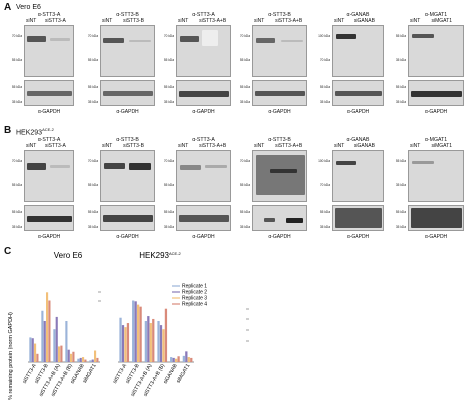 The width and height of the screenshot is (474, 418). Describe the element at coordinates (358, 15) in the screenshot. I see `blot-target: α-GANAB` at that location.